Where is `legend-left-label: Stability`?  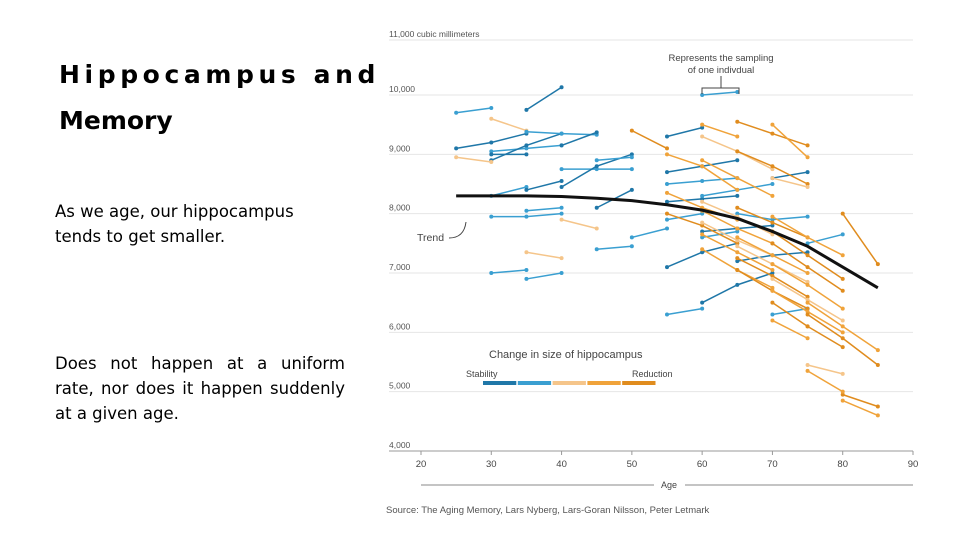
legend-left-label: Stability is located at coordinates (482, 374).